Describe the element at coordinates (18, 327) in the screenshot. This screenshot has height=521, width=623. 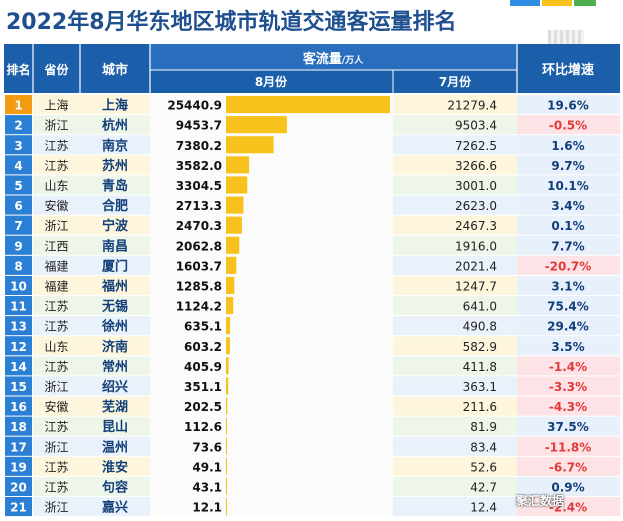
I see `rank-label: 13` at that location.